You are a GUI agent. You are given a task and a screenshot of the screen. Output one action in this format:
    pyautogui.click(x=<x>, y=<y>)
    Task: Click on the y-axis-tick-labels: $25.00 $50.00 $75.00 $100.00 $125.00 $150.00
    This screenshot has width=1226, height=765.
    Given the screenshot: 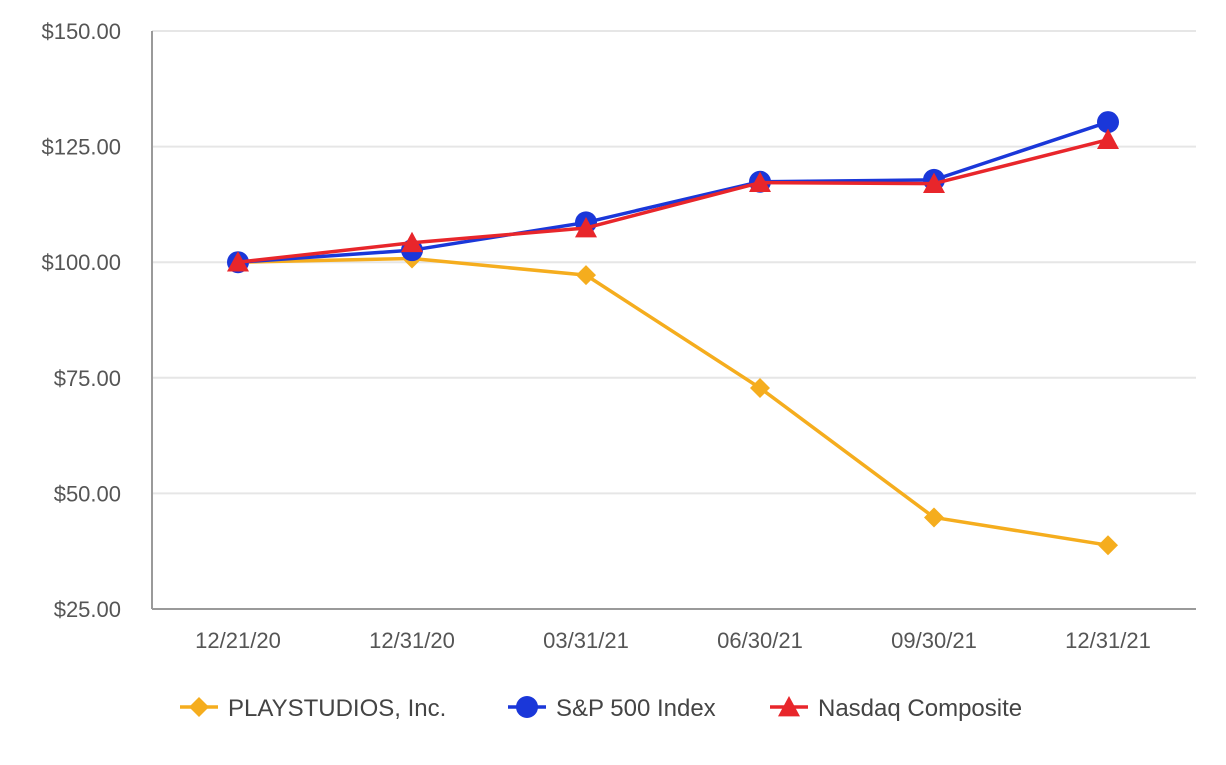 What is the action you would take?
    pyautogui.click(x=81, y=320)
    